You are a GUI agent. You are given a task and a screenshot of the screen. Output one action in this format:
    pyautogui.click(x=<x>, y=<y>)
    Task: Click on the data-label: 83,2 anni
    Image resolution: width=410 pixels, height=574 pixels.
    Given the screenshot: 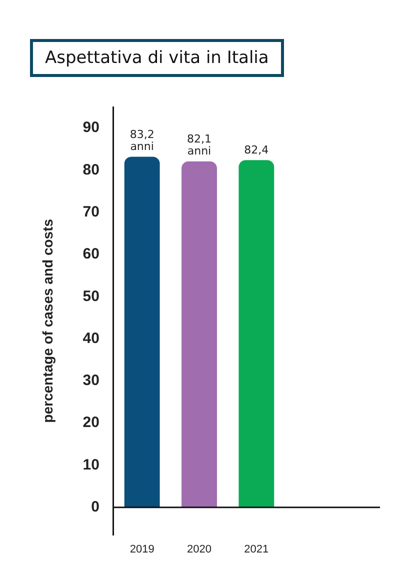 What is the action you would take?
    pyautogui.click(x=142, y=141)
    